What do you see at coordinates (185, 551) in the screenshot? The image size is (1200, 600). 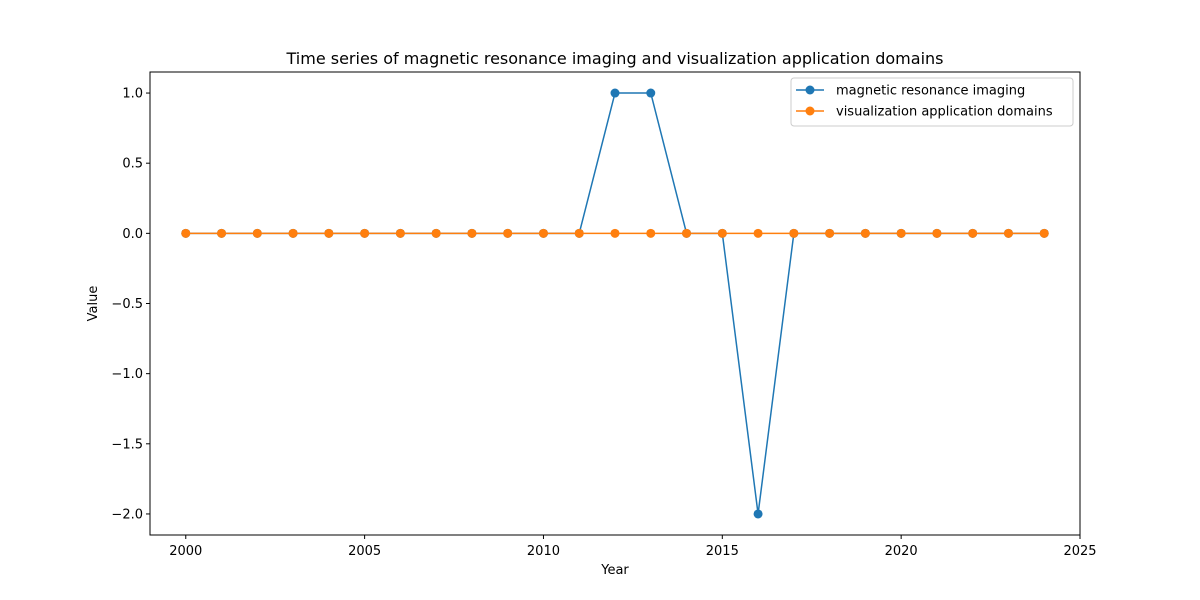 I see `x-tick-label: 2000` at bounding box center [185, 551].